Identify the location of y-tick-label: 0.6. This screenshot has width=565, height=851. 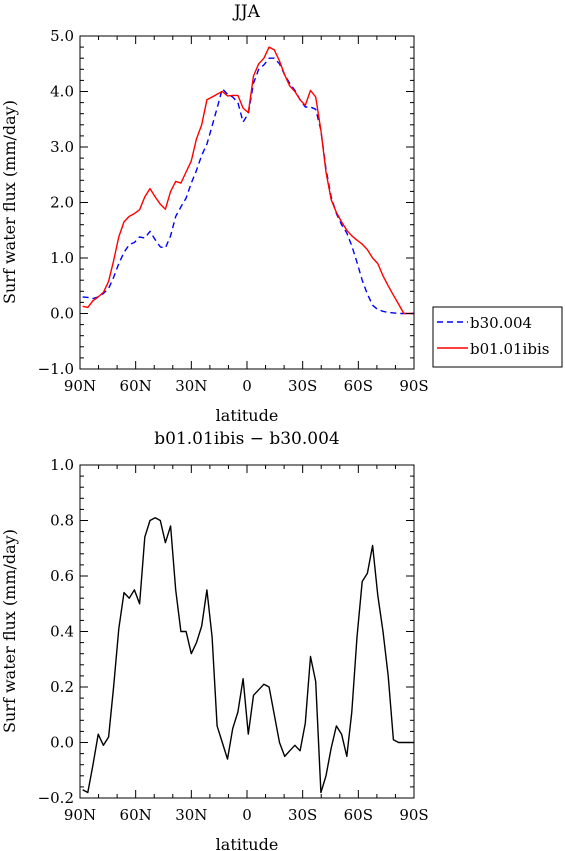
(62, 576).